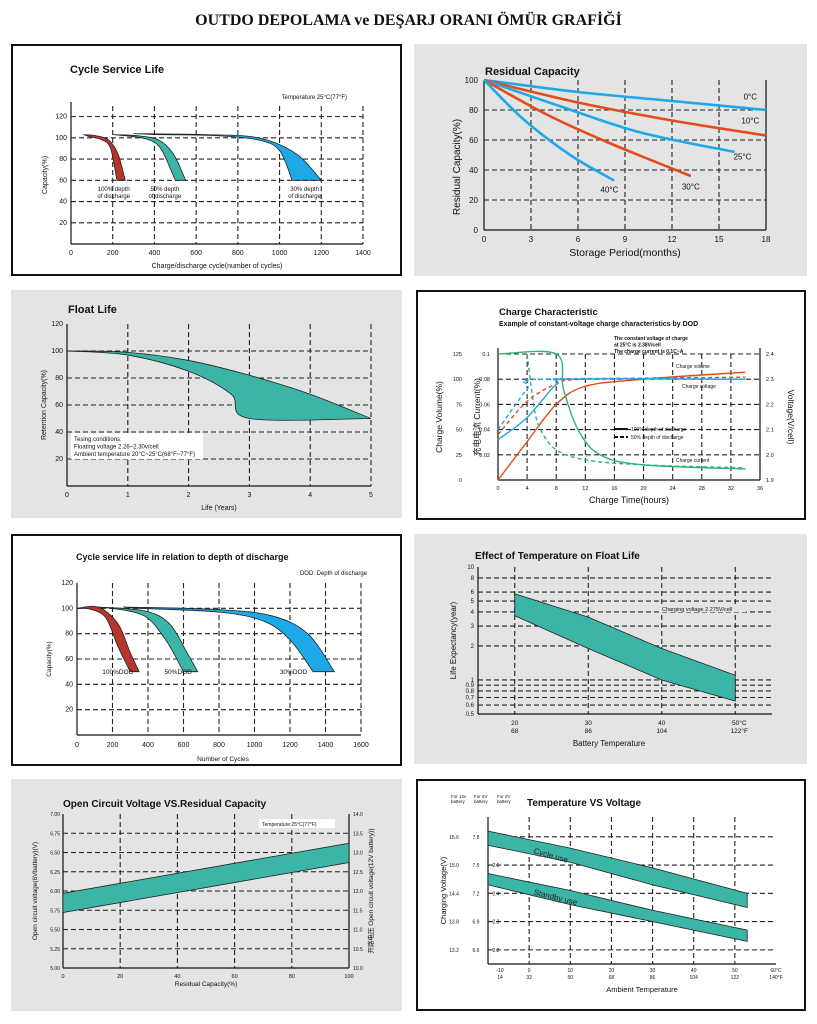 The width and height of the screenshot is (817, 1024). What do you see at coordinates (578, 239) in the screenshot?
I see `x-tick-label: 6` at bounding box center [578, 239].